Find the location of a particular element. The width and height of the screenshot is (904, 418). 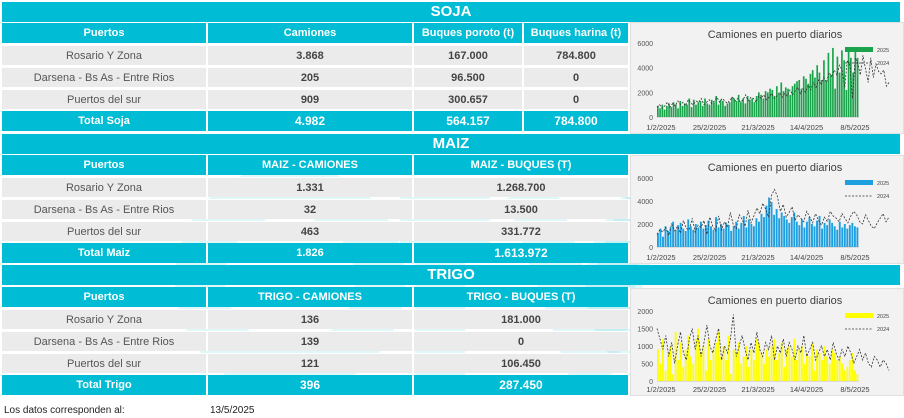

legend-swatch-2025 is located at coordinates (859, 315).